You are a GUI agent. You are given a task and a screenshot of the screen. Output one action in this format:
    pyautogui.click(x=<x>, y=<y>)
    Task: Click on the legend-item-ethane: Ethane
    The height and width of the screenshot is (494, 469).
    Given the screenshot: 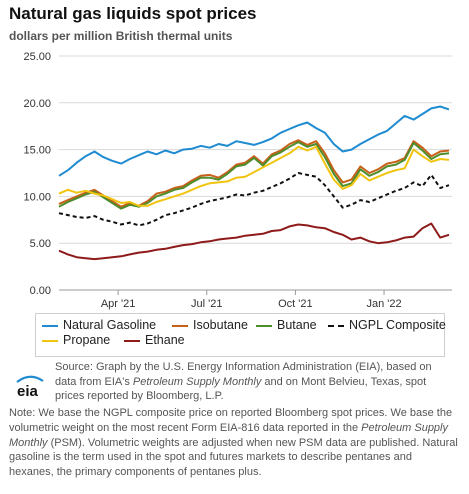 What is the action you would take?
    pyautogui.click(x=154, y=340)
    